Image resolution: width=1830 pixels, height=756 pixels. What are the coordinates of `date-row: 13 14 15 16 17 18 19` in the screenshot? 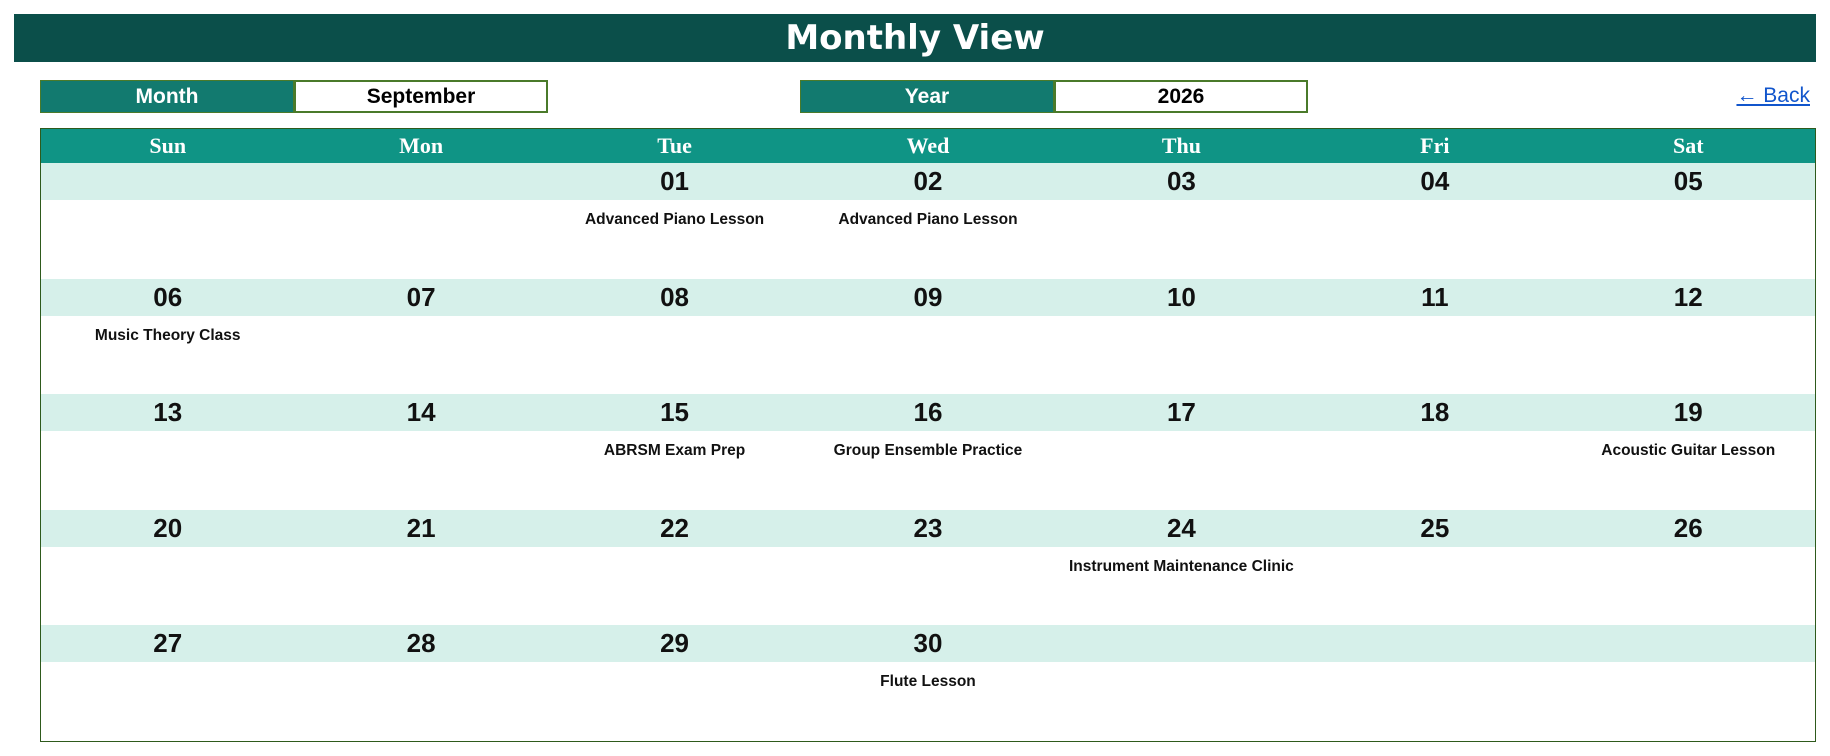 It's located at (928, 412).